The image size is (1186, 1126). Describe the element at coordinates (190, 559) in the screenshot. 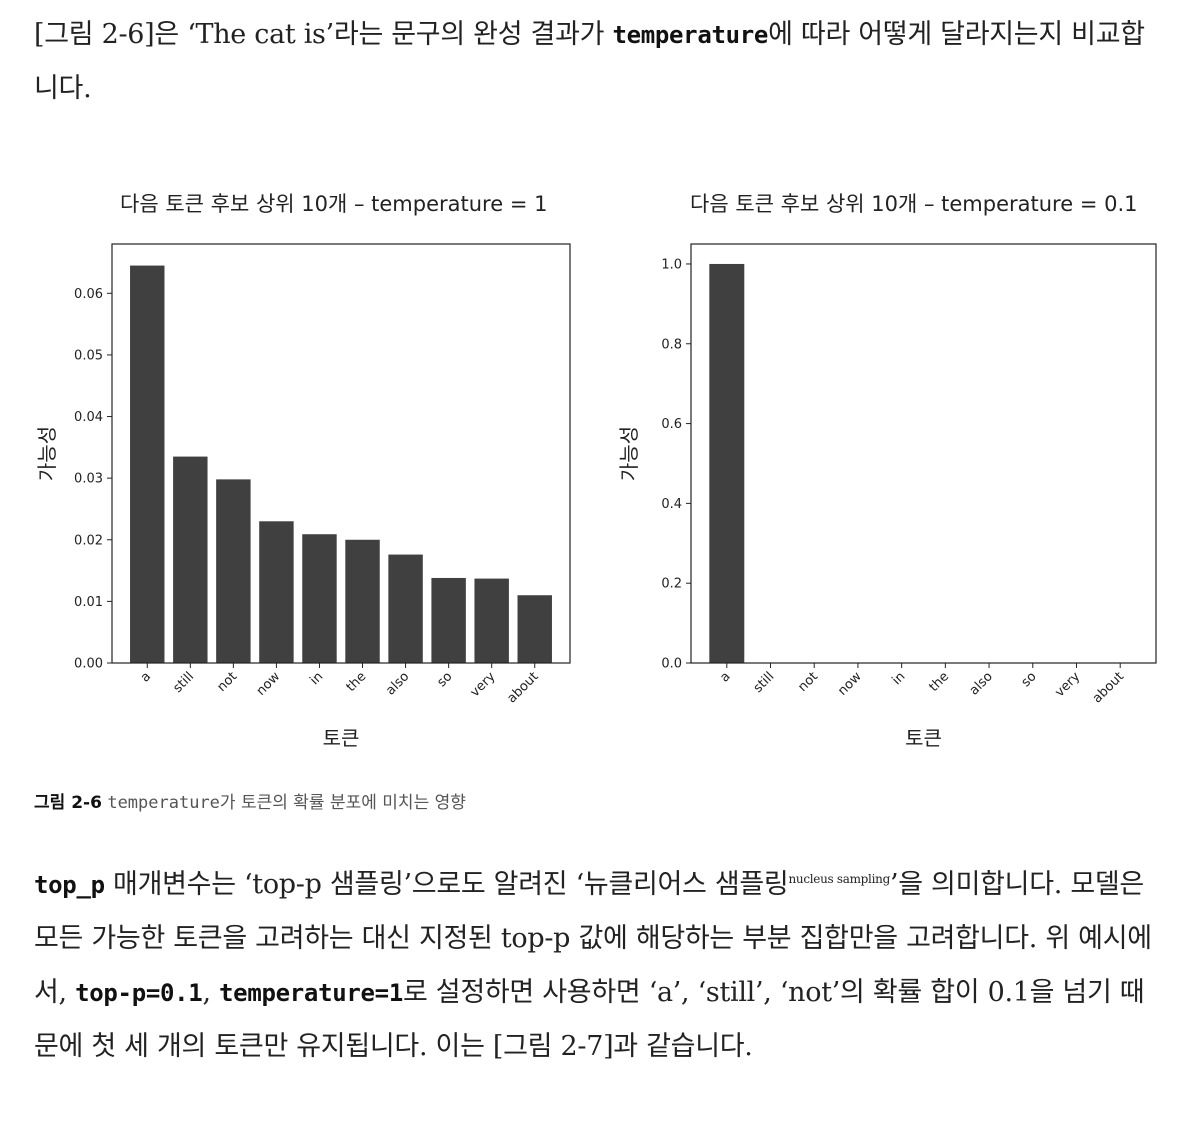

I see `bar-still` at that location.